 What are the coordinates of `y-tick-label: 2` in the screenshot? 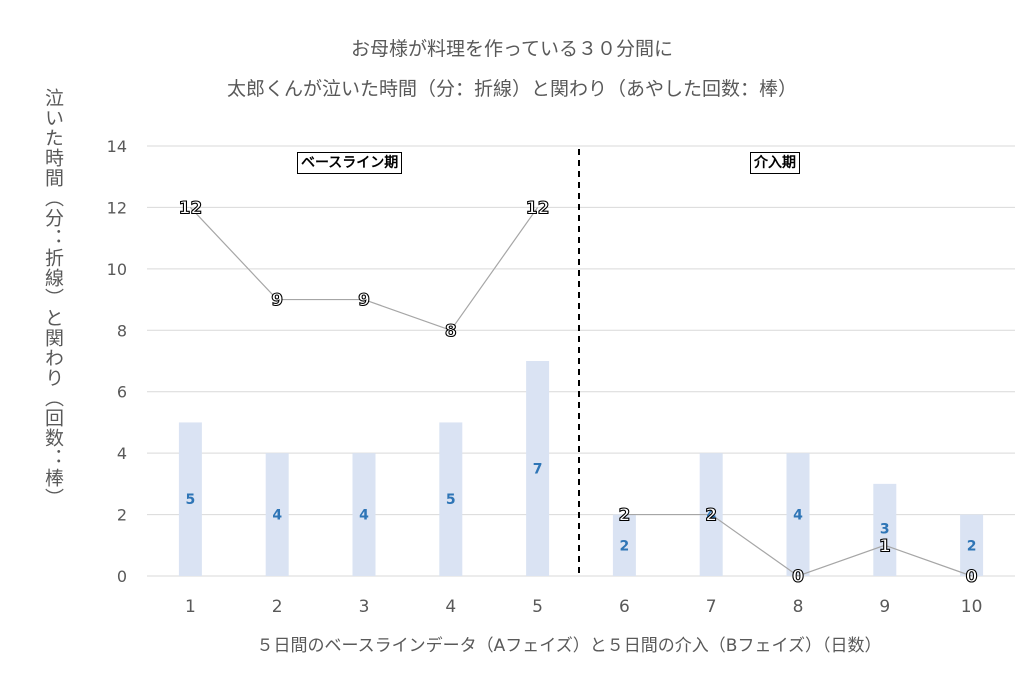 It's located at (122, 515).